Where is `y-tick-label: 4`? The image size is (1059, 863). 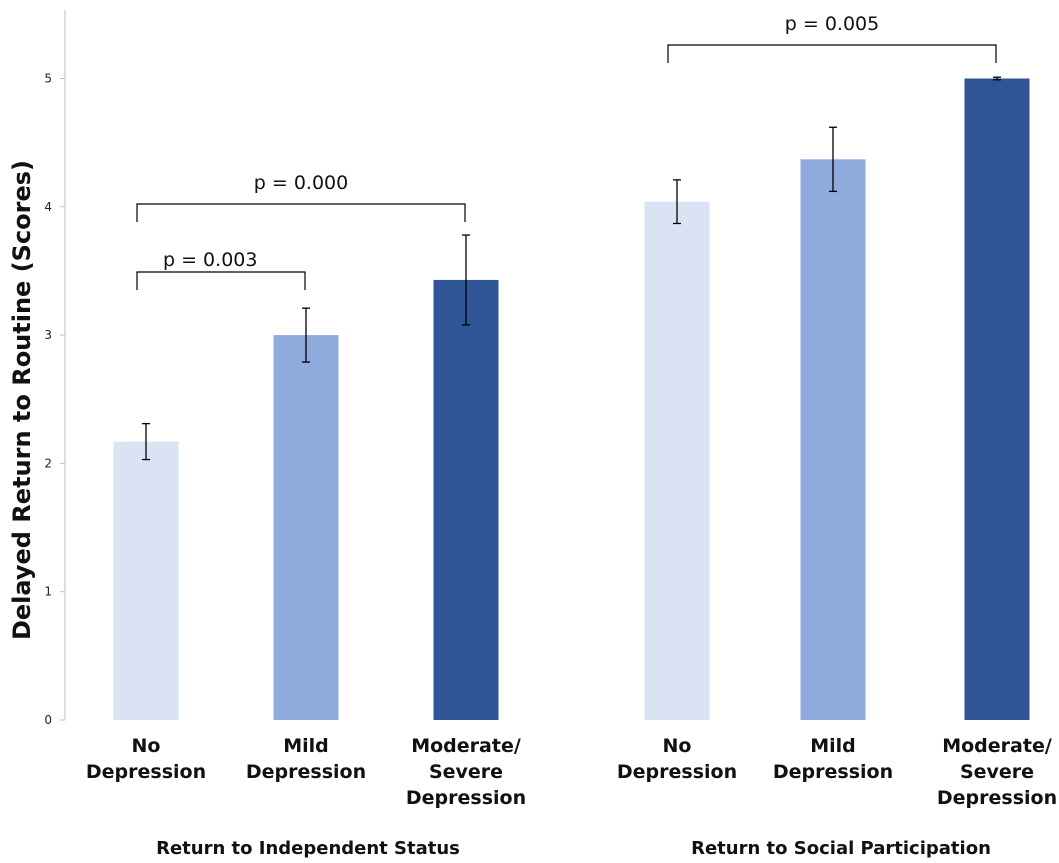
y-tick-label: 4 is located at coordinates (48, 207).